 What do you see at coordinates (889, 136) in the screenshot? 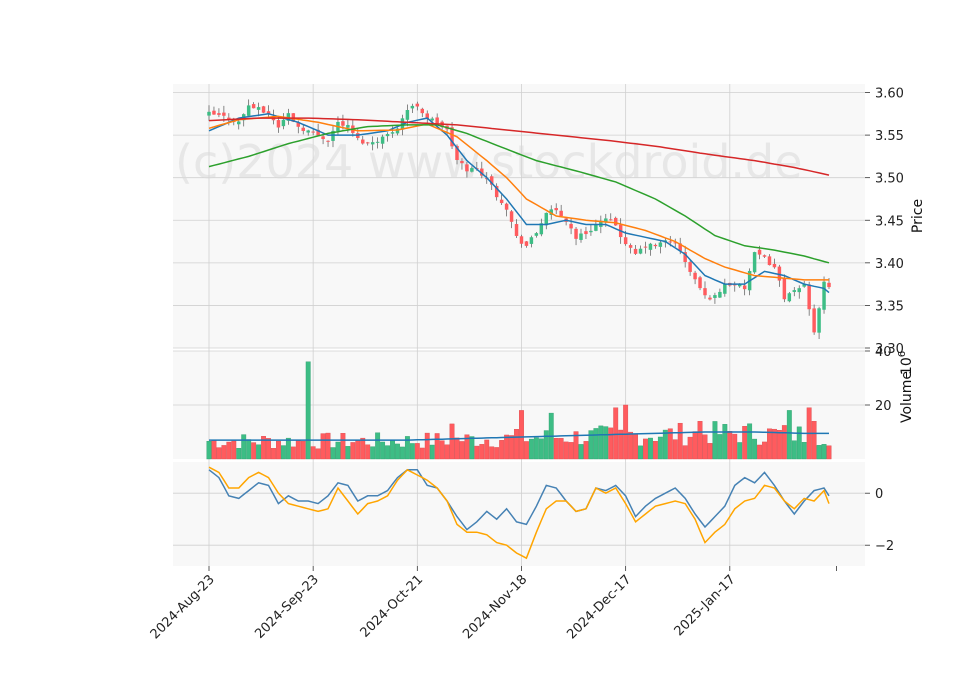
I see `price-y-tick-label: 3.55` at bounding box center [889, 136].